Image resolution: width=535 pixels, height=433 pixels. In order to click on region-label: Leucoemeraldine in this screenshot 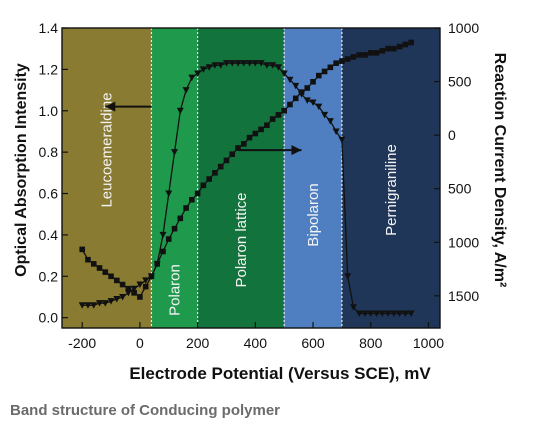, I will do `click(107, 149)`.